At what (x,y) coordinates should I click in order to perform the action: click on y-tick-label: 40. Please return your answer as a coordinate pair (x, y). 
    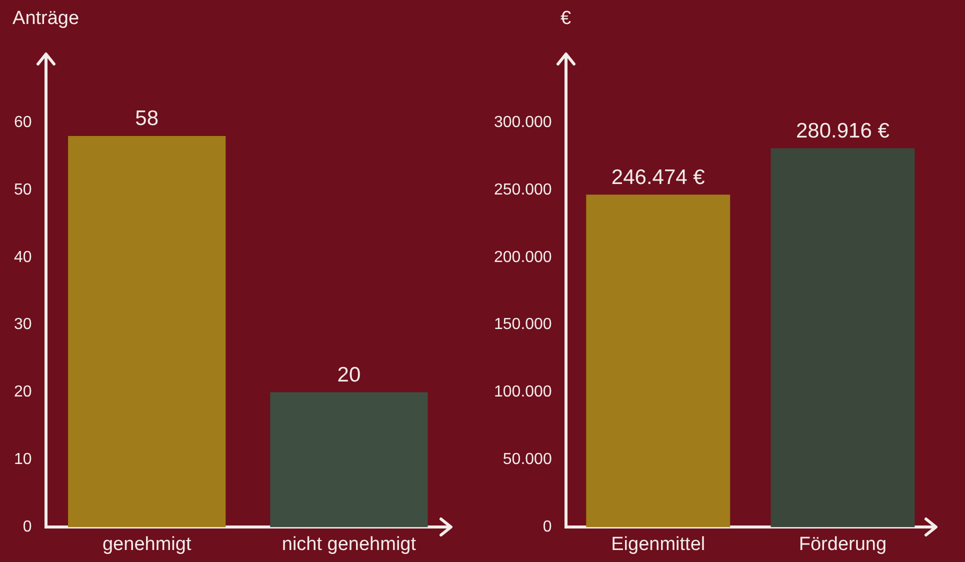
    Looking at the image, I should click on (23, 257).